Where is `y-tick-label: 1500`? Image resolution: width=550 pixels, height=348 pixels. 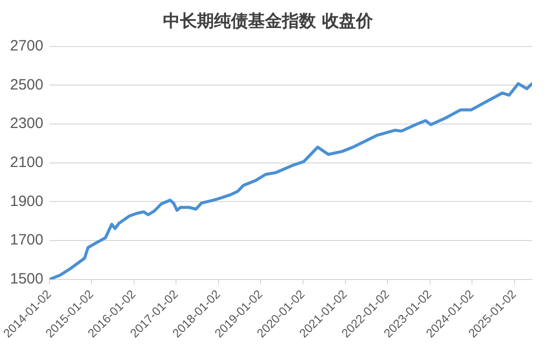 y-tick-label: 1500 is located at coordinates (27, 279).